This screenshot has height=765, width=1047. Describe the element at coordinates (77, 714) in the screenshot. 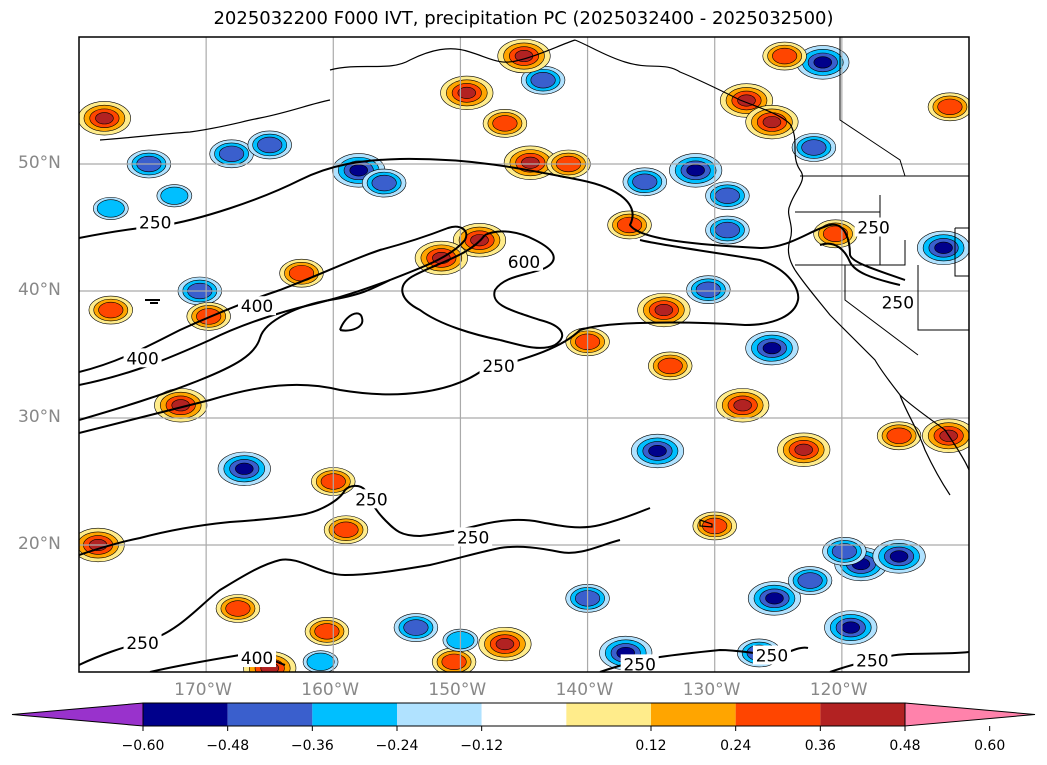

I see `colorbar-extend-low` at that location.